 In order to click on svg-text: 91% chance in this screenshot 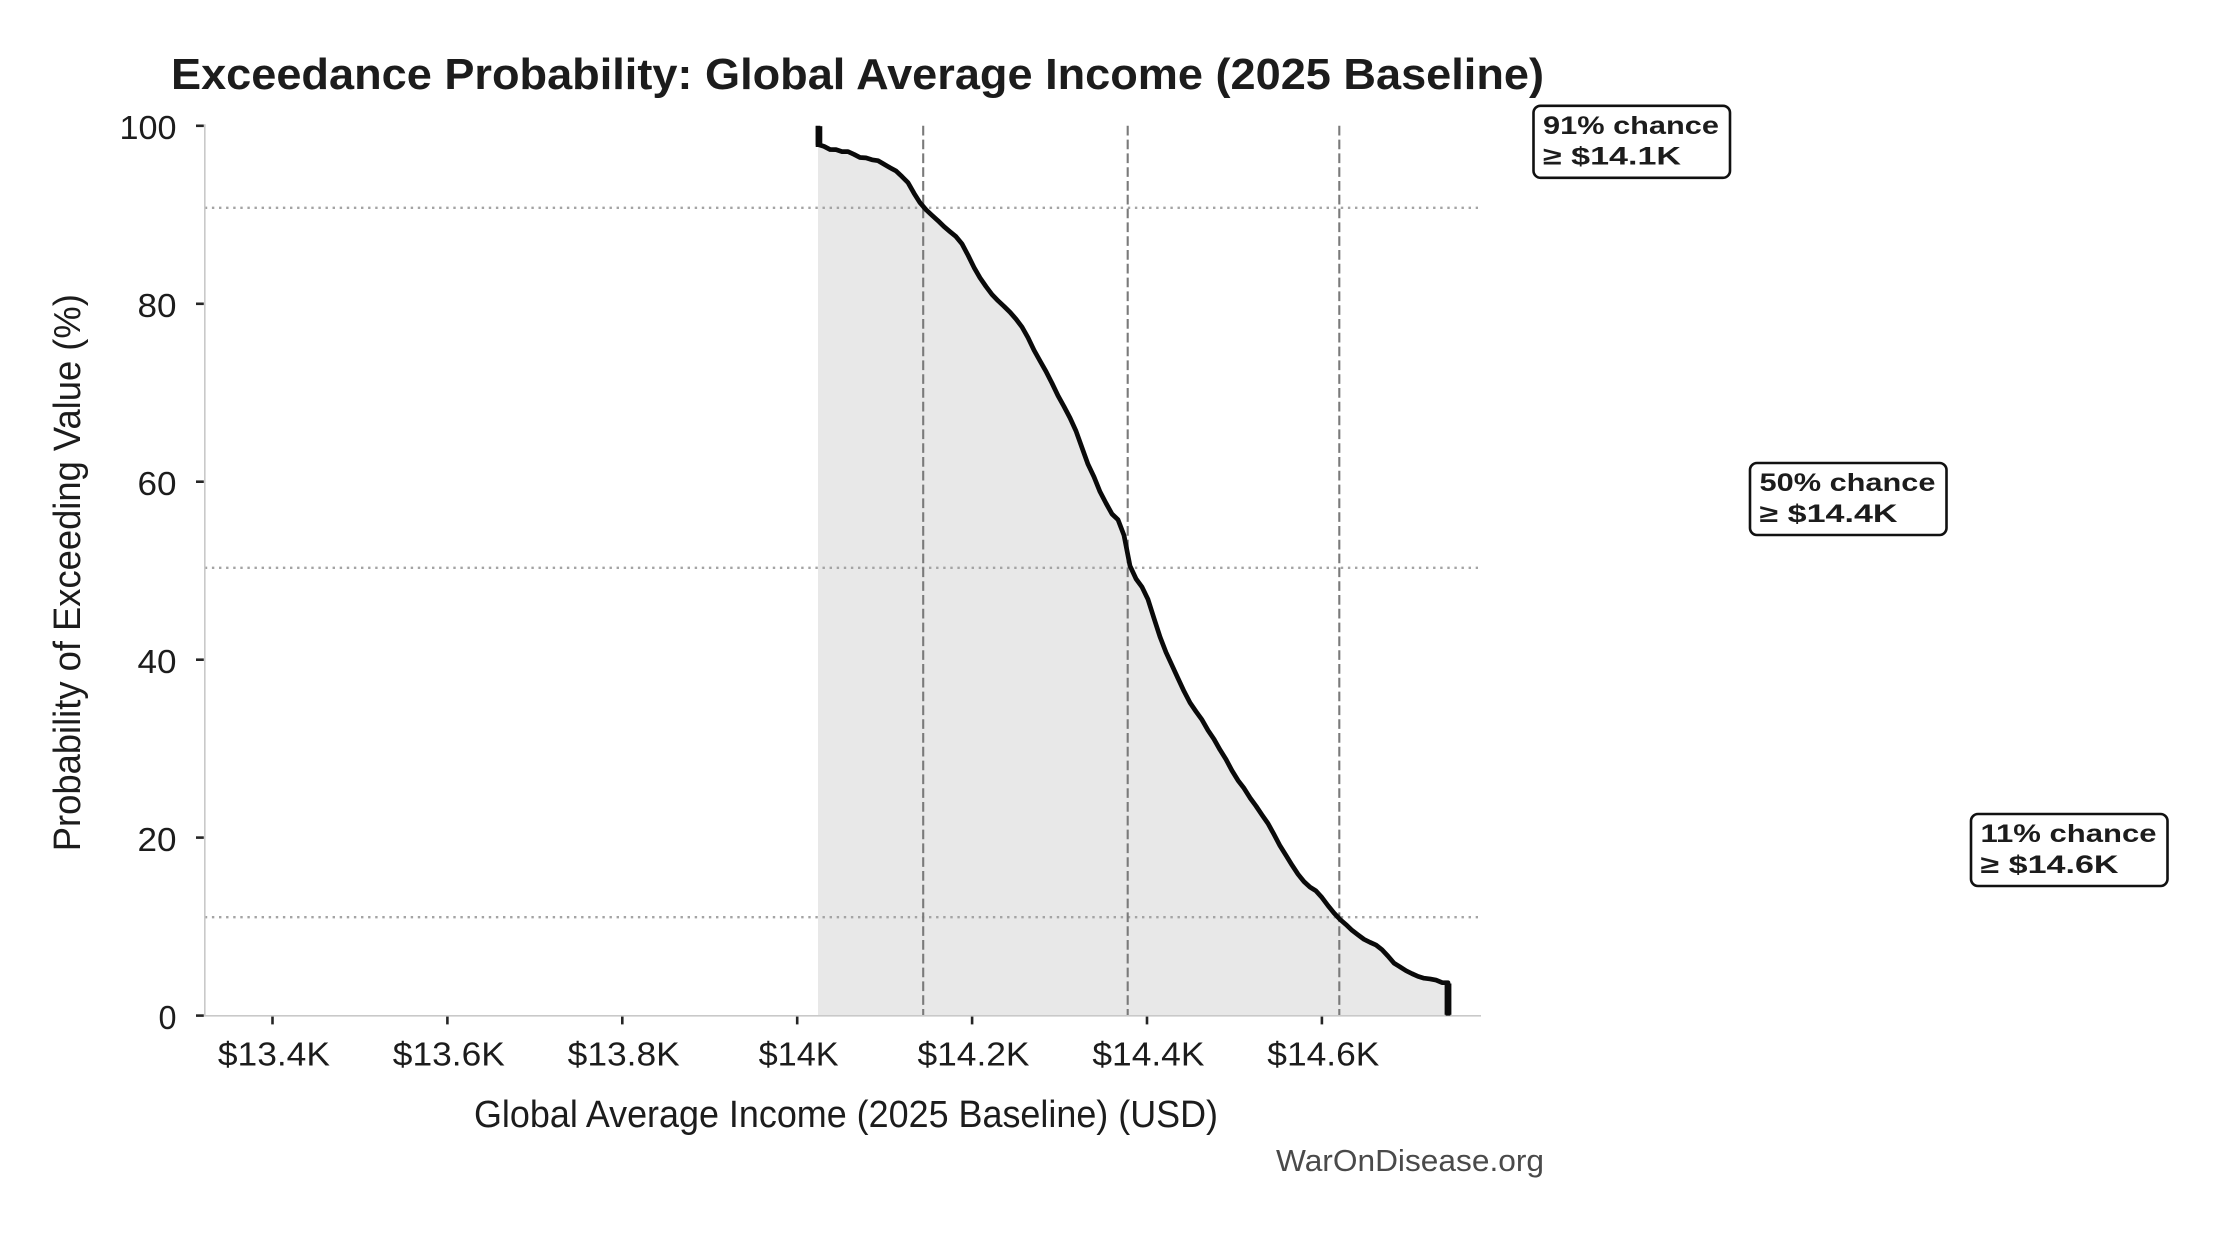, I will do `click(1631, 126)`.